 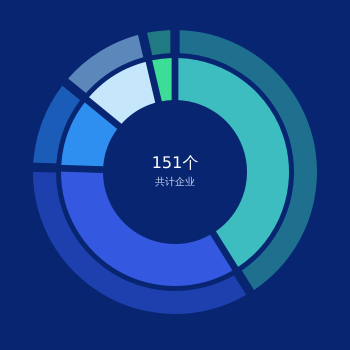 What do you see at coordinates (175, 162) in the screenshot?
I see `text: 151个` at bounding box center [175, 162].